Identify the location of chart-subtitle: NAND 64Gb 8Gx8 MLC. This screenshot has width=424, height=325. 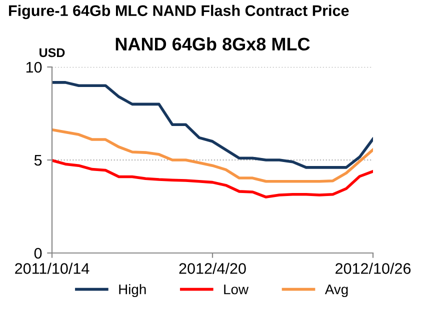
(213, 44).